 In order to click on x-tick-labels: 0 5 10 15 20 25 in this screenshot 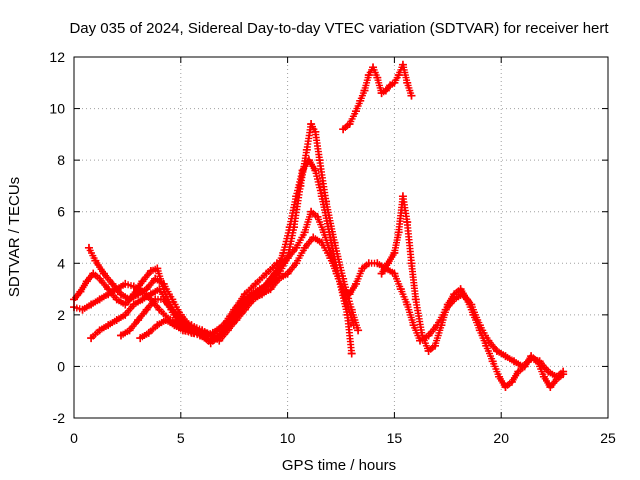, I will do `click(343, 438)`.